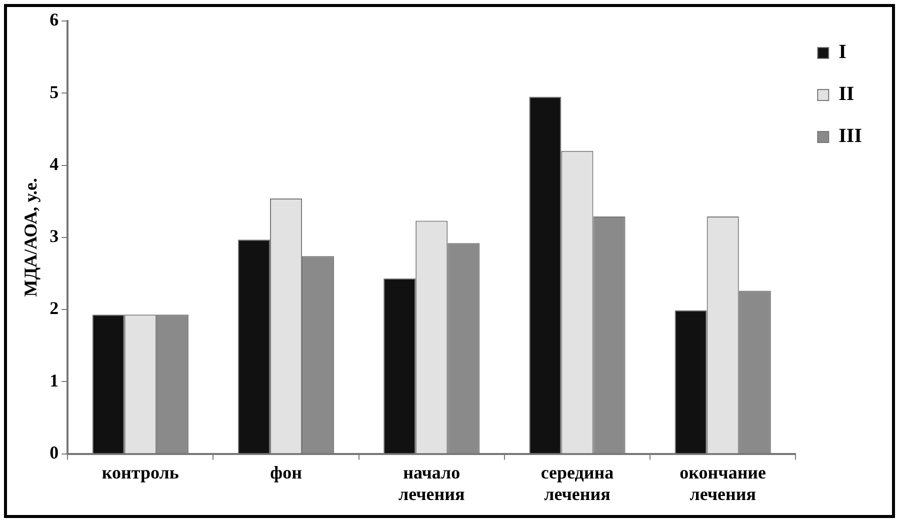  What do you see at coordinates (842, 52) in the screenshot?
I see `legend-label: I` at bounding box center [842, 52].